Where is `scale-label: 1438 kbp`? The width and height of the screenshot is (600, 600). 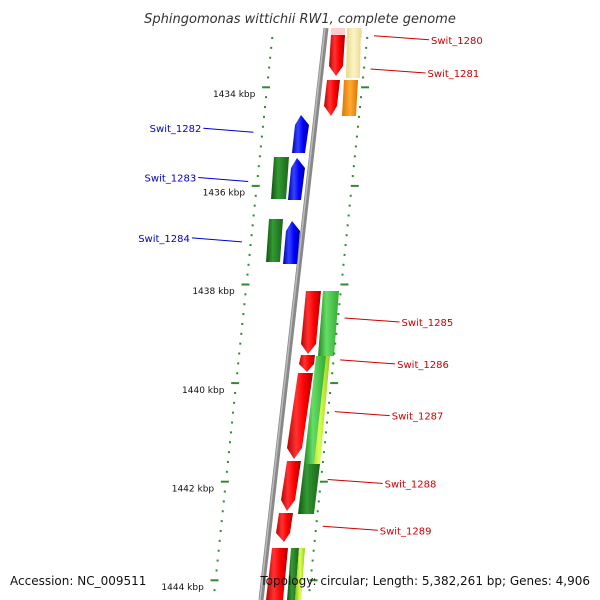 scale-label: 1438 kbp is located at coordinates (213, 292).